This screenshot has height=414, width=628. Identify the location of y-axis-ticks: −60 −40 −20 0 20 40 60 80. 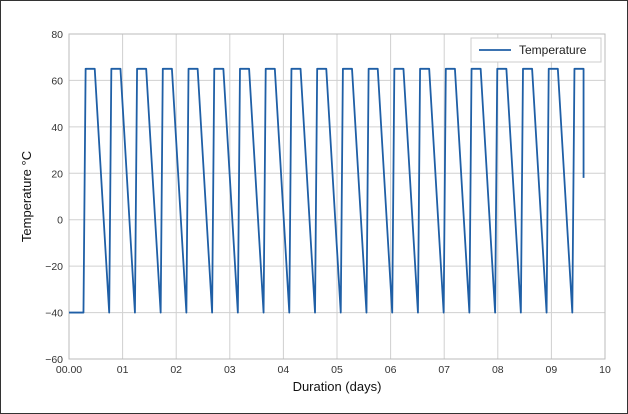
(54, 197).